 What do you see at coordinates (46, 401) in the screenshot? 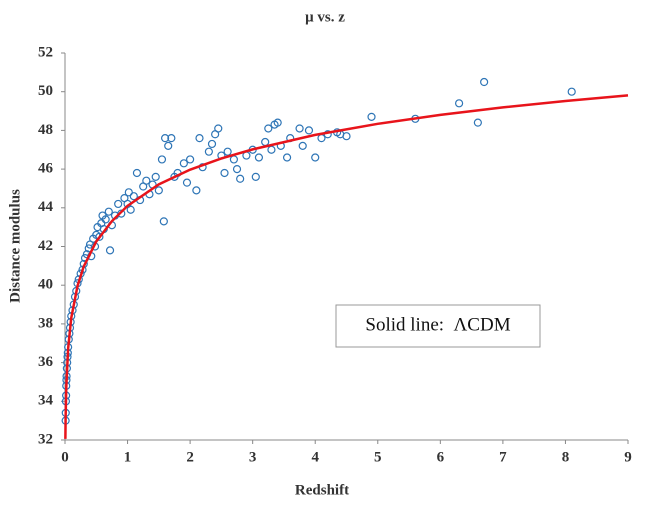
I see `y-tick-label: 34` at bounding box center [46, 401].